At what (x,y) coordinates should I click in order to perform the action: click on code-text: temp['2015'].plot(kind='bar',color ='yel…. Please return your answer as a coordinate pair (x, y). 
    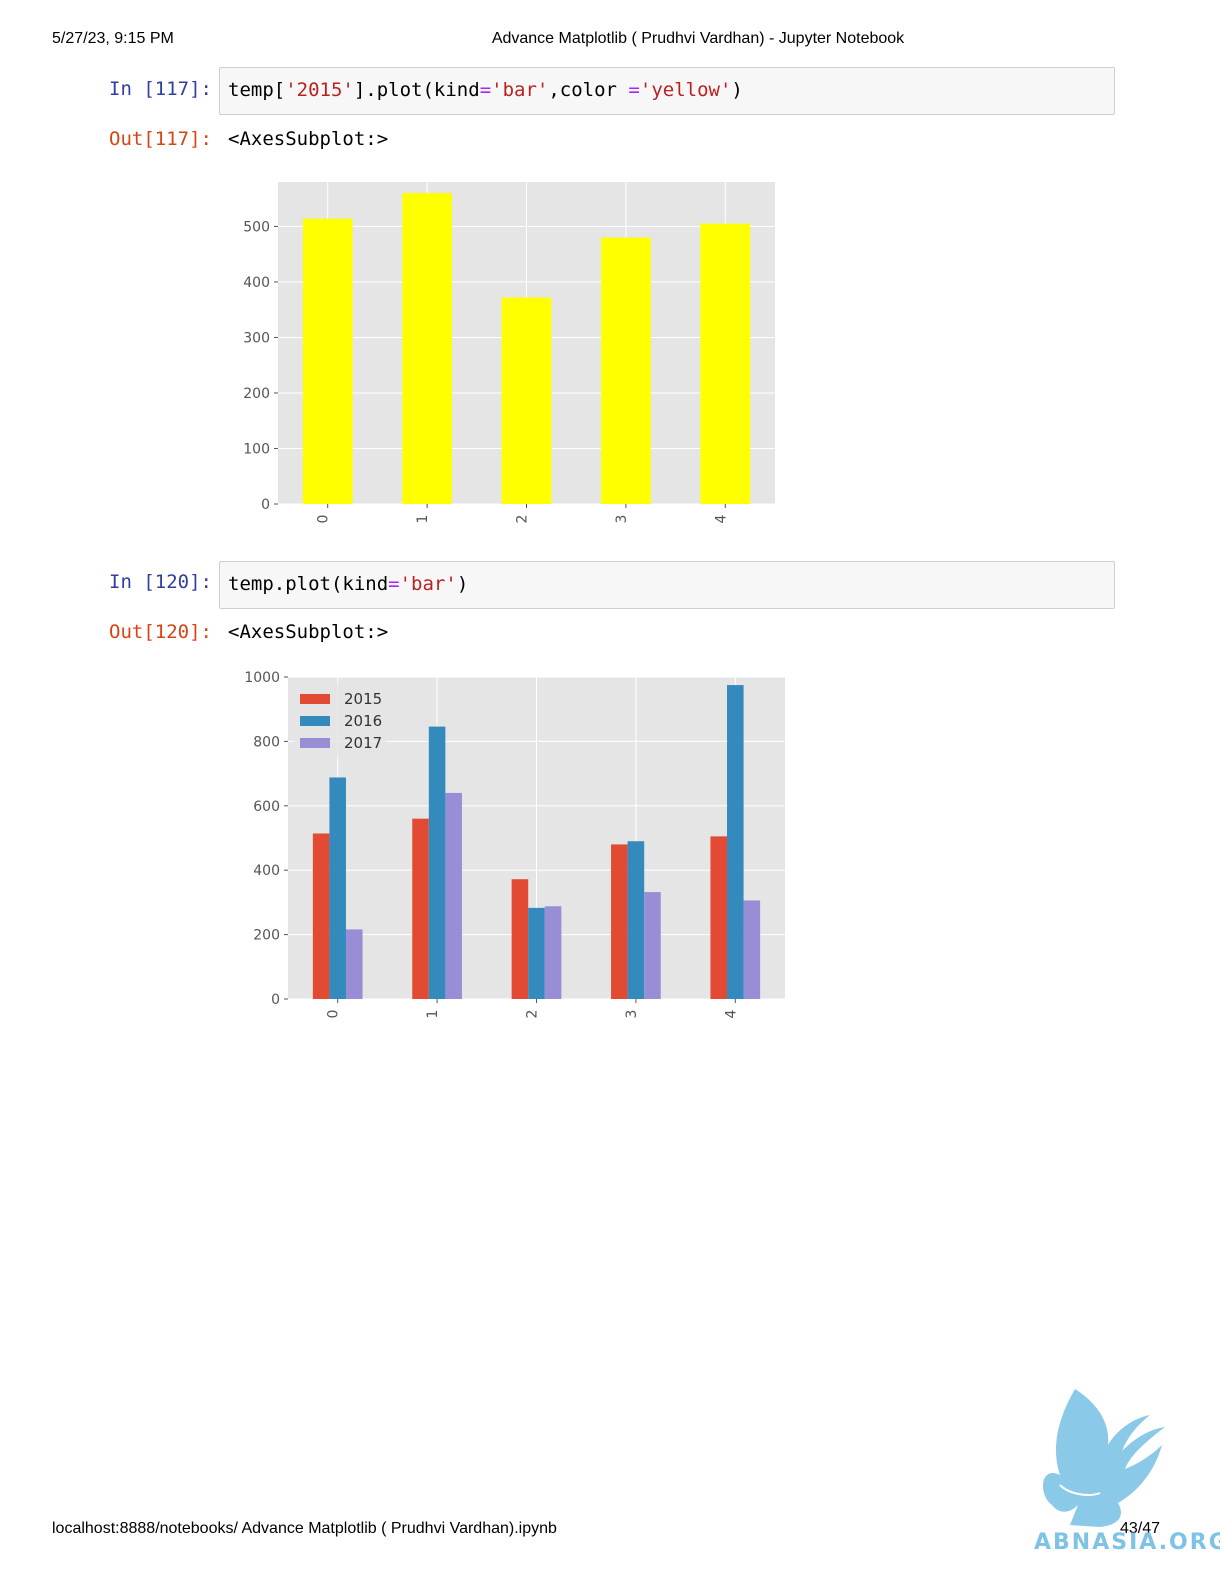
    Looking at the image, I should click on (485, 90).